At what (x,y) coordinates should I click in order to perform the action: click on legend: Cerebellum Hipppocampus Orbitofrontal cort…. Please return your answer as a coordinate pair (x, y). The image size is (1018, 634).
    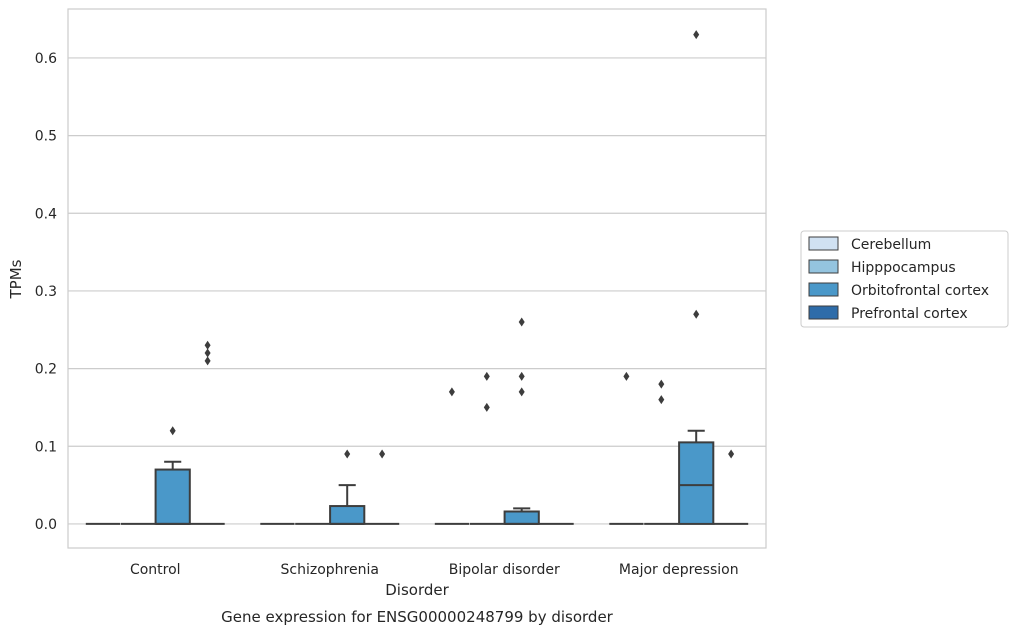
    Looking at the image, I should click on (904, 279).